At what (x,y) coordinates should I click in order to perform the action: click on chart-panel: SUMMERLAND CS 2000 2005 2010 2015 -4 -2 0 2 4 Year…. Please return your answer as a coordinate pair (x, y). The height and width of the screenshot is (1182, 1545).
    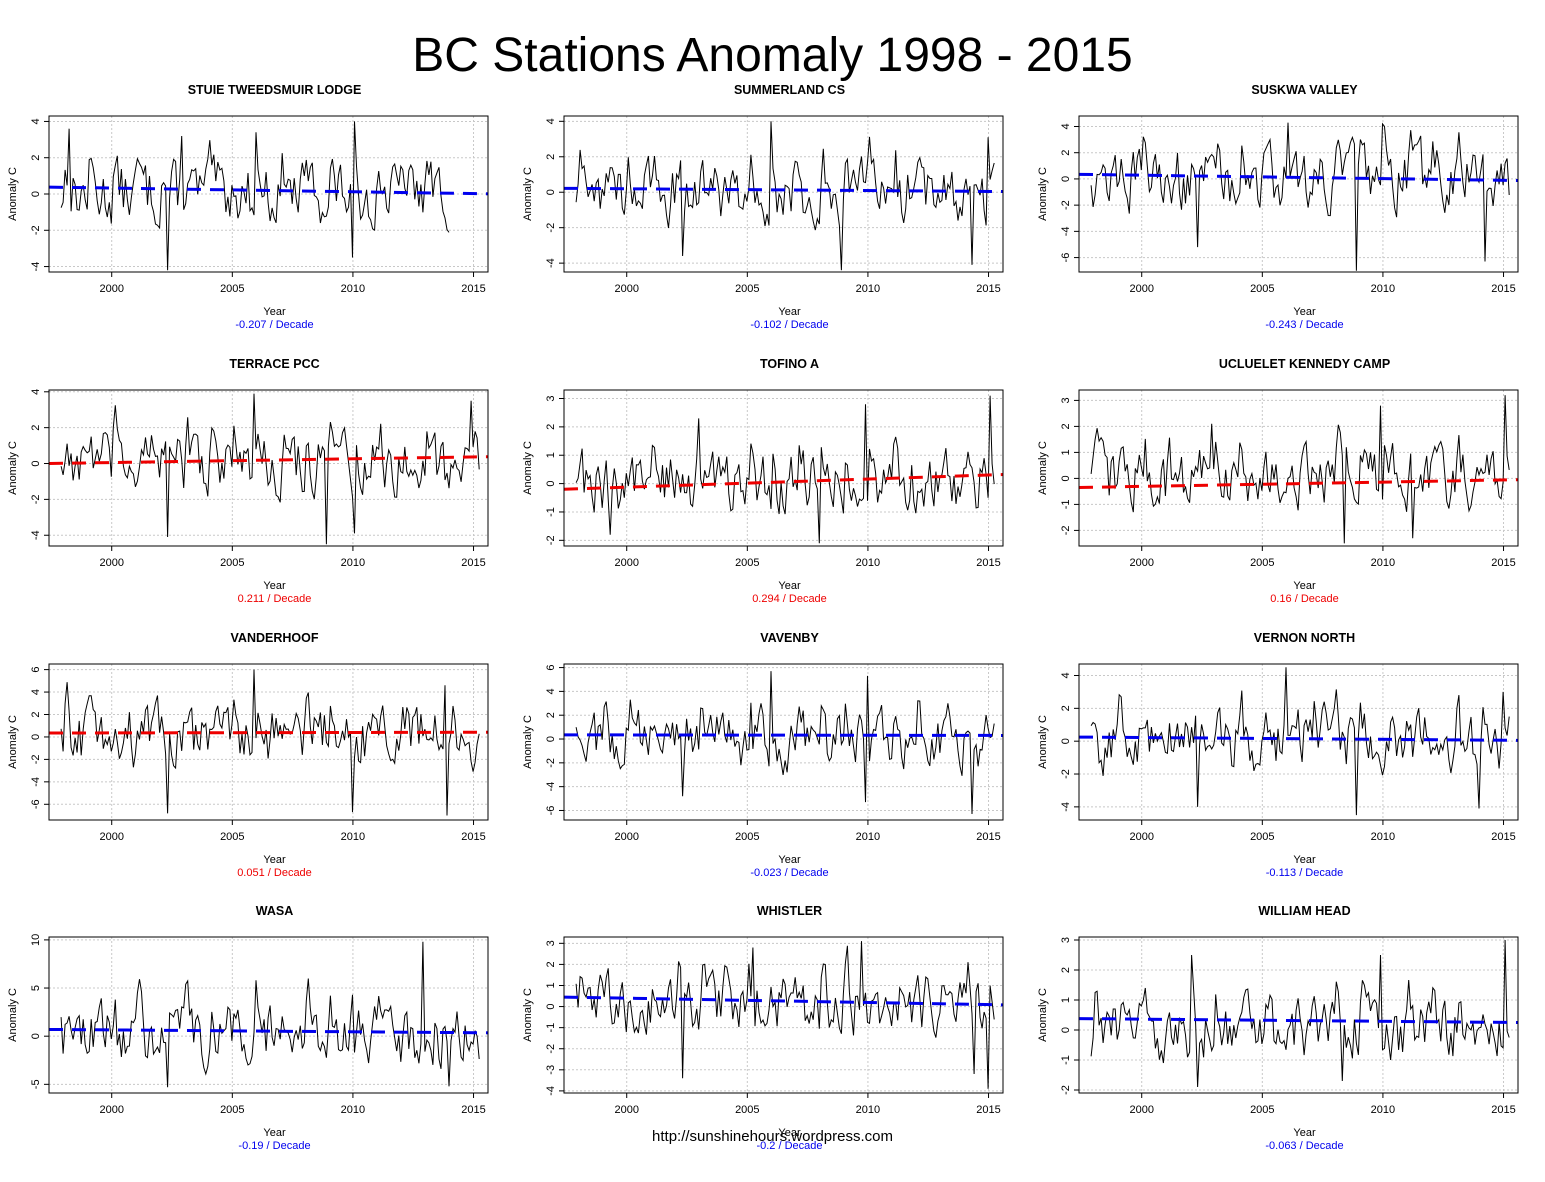
    Looking at the image, I should click on (772, 221).